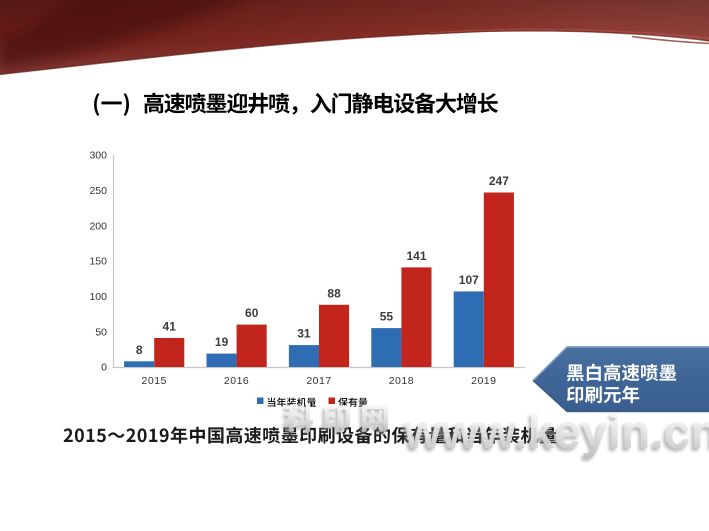 Image resolution: width=709 pixels, height=531 pixels. What do you see at coordinates (483, 381) in the screenshot?
I see `svg-text: 2019` at bounding box center [483, 381].